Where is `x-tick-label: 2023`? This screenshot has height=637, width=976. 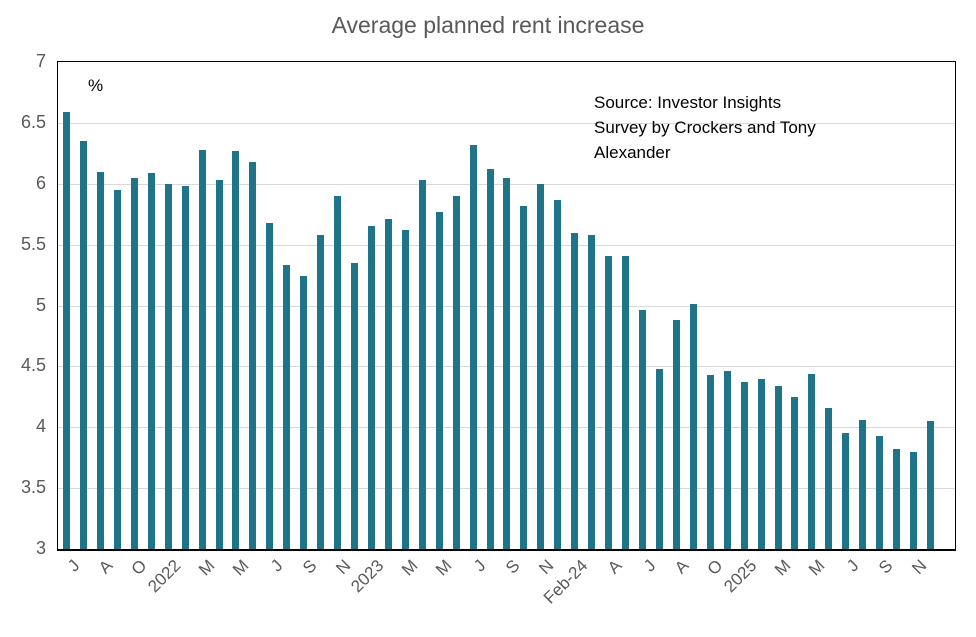 x-tick-label: 2023 is located at coordinates (367, 576).